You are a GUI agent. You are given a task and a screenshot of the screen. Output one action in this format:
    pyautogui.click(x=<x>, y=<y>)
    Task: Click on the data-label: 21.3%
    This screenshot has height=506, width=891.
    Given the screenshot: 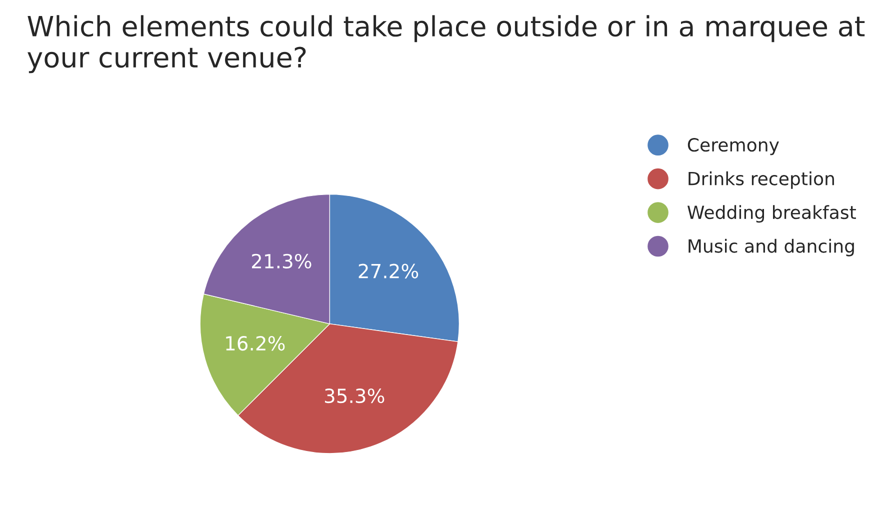 What is the action you would take?
    pyautogui.click(x=282, y=261)
    